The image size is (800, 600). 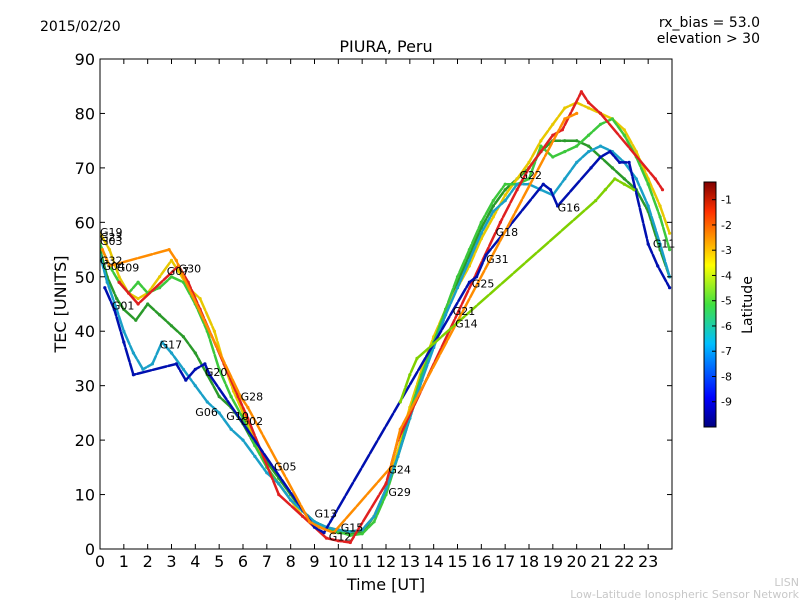 What do you see at coordinates (385, 46) in the screenshot?
I see `chart-title: PIURA, Peru` at bounding box center [385, 46].